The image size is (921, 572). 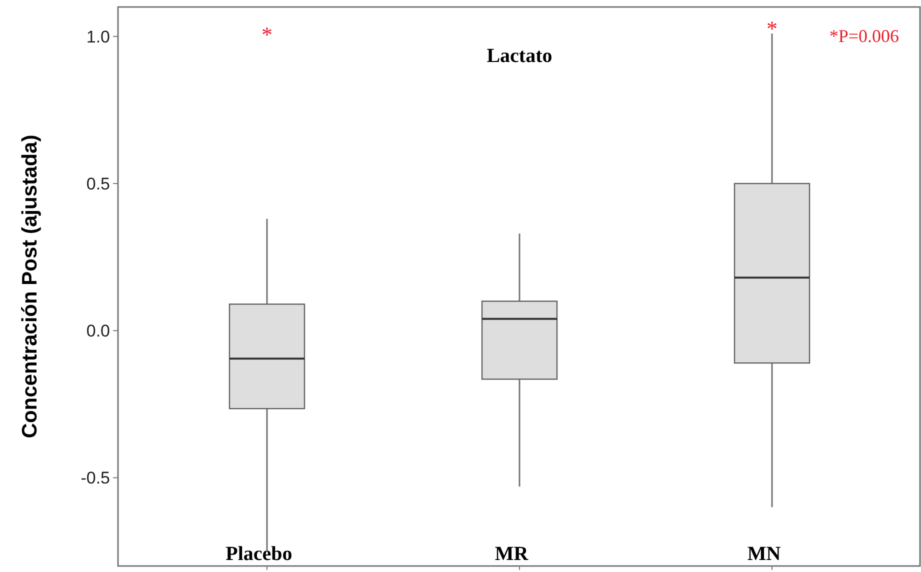 I want to click on x-tick-label: MN, so click(x=764, y=554).